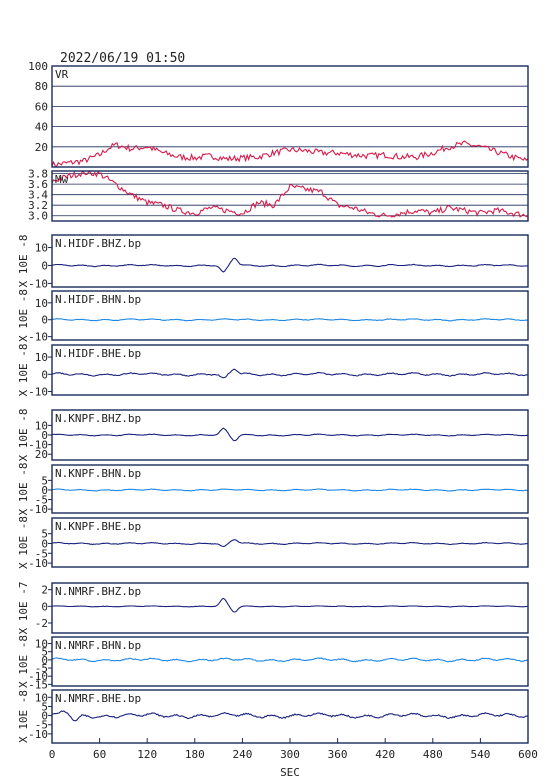  I want to click on panel-label: N.KNPF.BHE.bp, so click(98, 526).